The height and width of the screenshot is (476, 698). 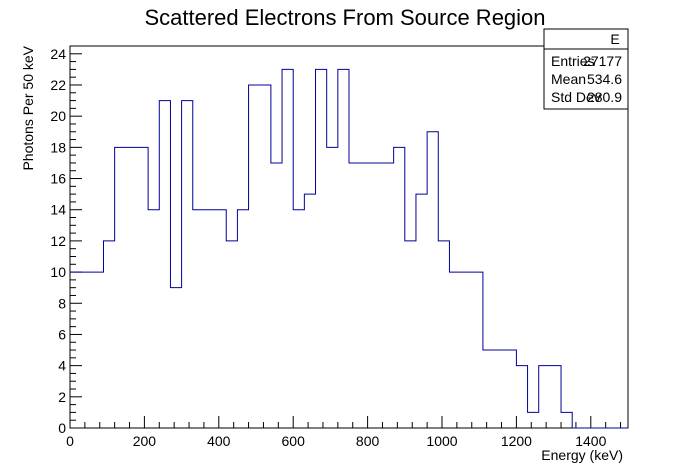 I want to click on y-axis-ticks, so click(x=76, y=237).